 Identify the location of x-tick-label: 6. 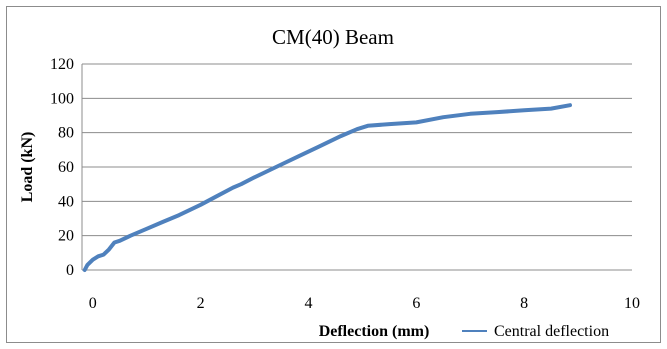
(416, 303).